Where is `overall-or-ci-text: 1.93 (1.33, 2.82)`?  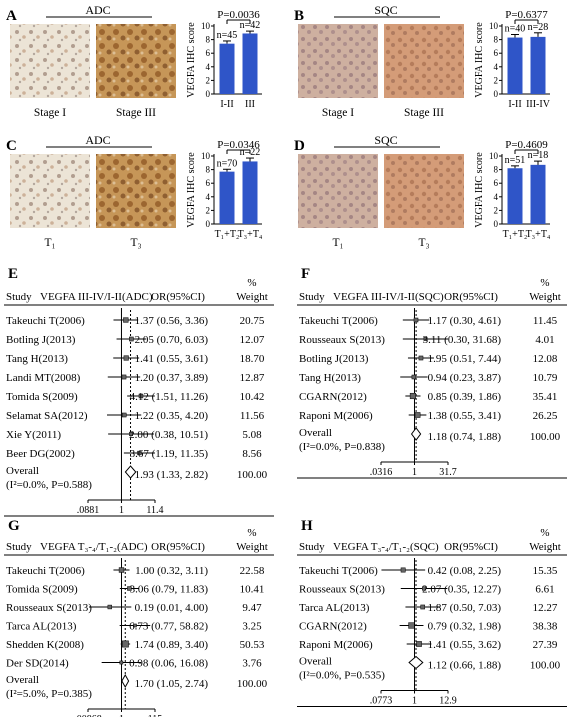
overall-or-ci-text: 1.93 (1.33, 2.82) is located at coordinates (172, 475).